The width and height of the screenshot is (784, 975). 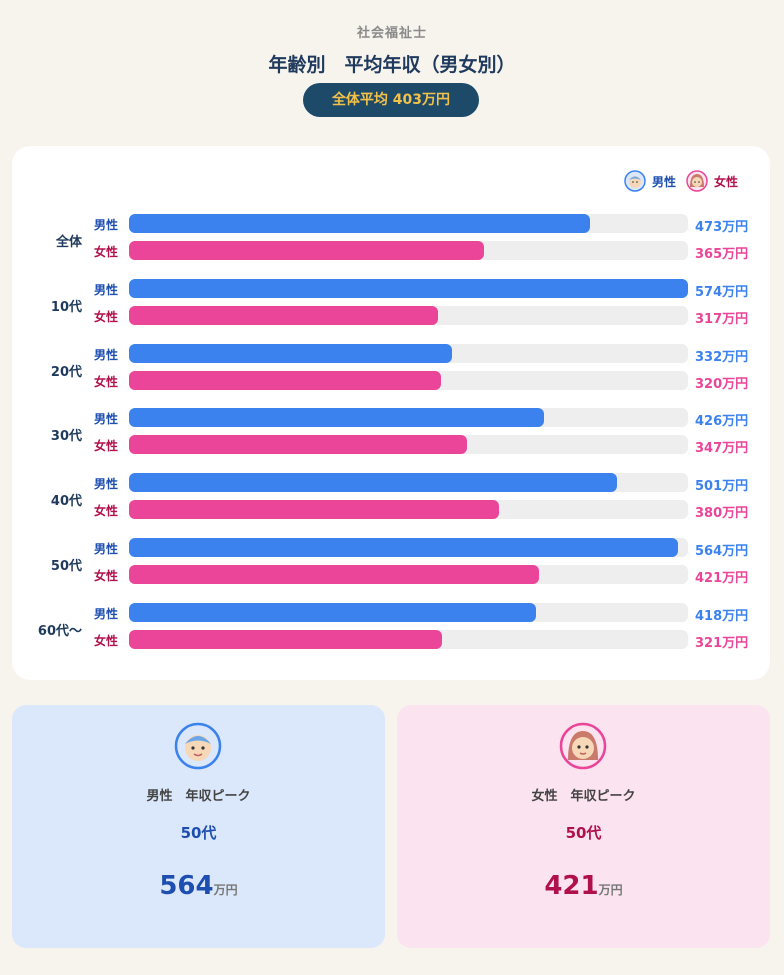 I want to click on data-label: 320万円, so click(x=722, y=384).